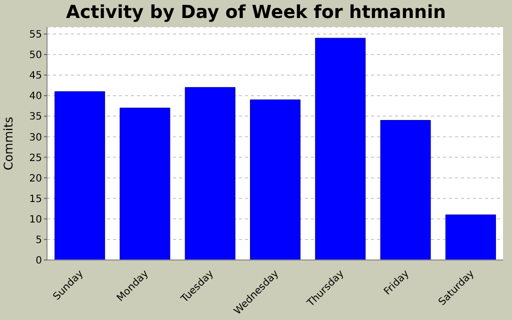 The height and width of the screenshot is (320, 512). What do you see at coordinates (39, 261) in the screenshot?
I see `y-tick-label: 0` at bounding box center [39, 261].